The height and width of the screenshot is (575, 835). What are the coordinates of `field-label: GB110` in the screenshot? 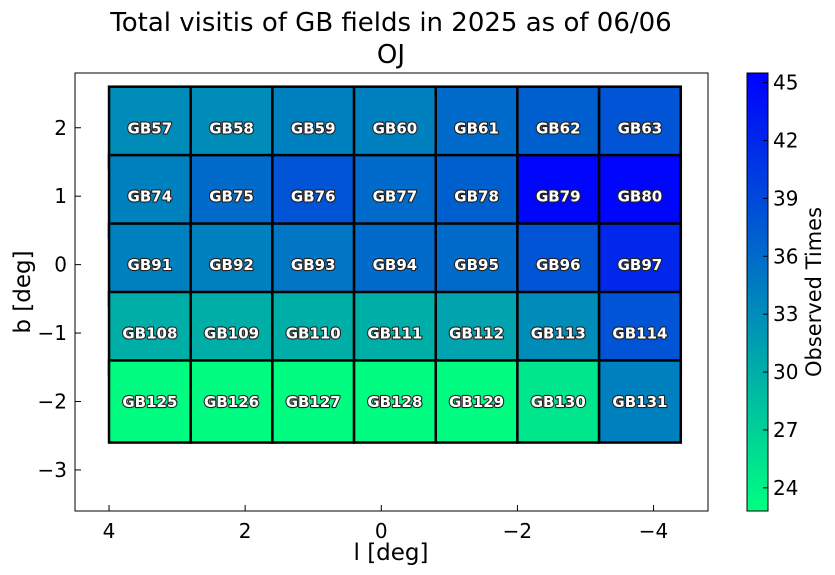 It's located at (313, 334).